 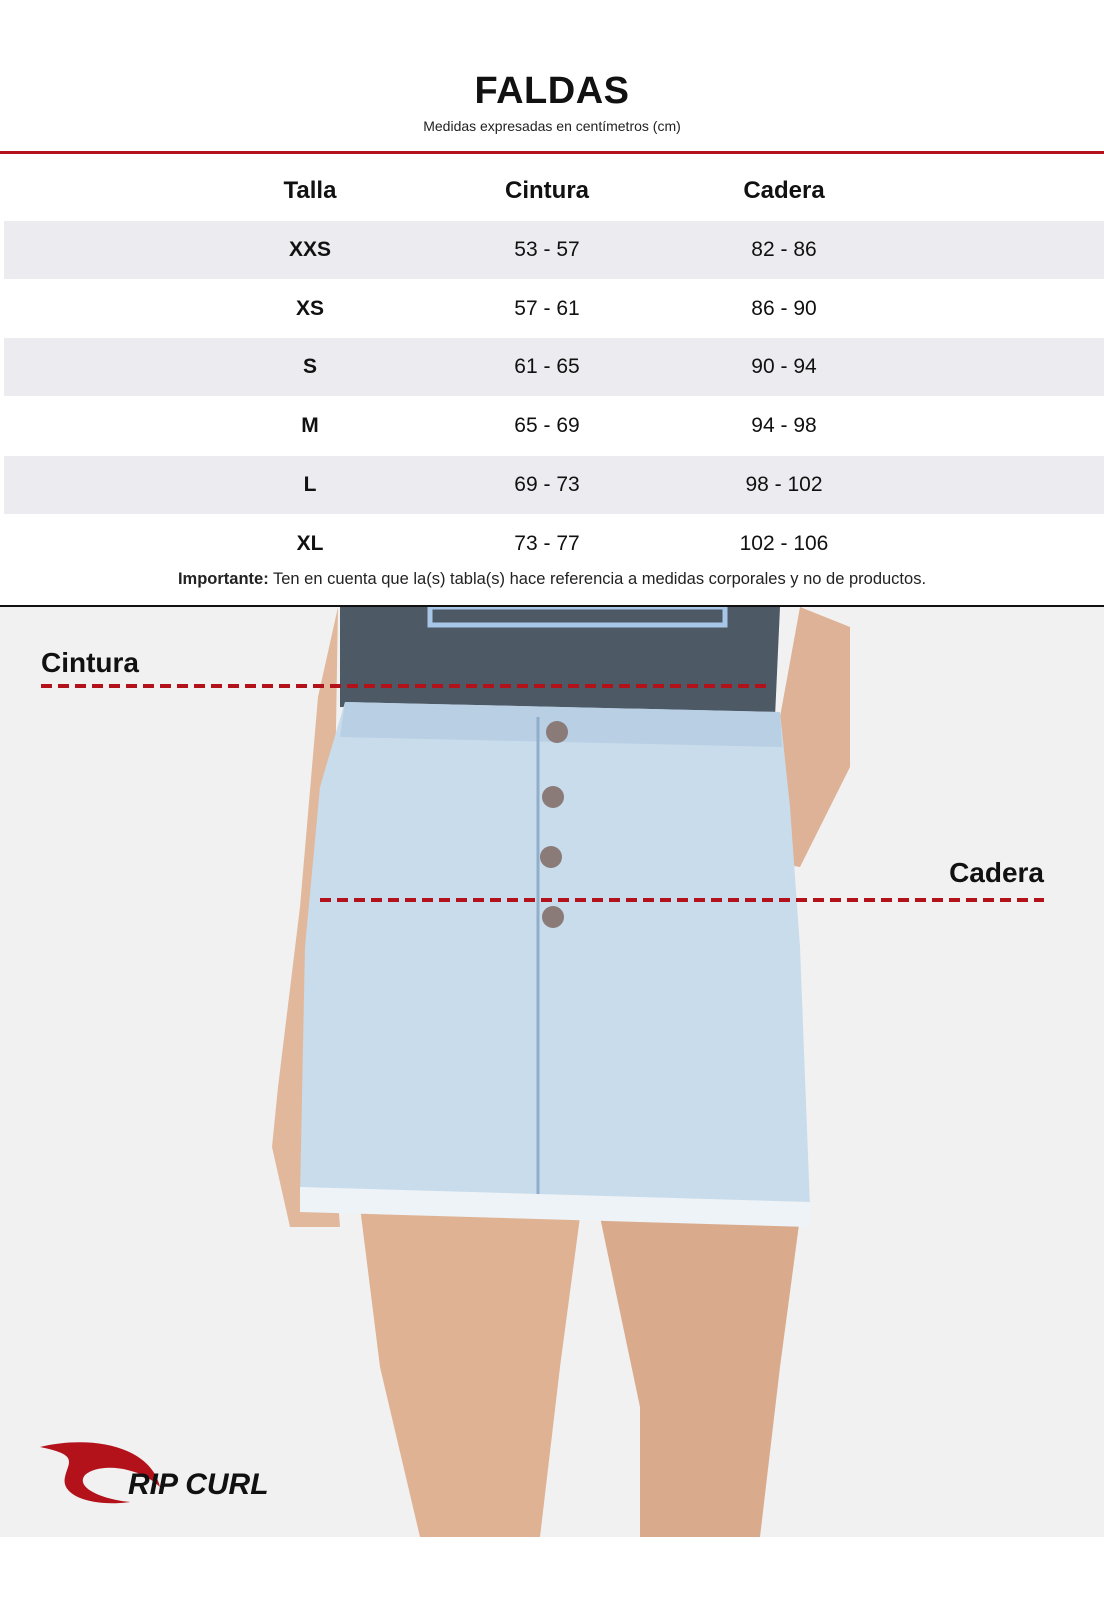 I want to click on size-cell: L, so click(x=310, y=484).